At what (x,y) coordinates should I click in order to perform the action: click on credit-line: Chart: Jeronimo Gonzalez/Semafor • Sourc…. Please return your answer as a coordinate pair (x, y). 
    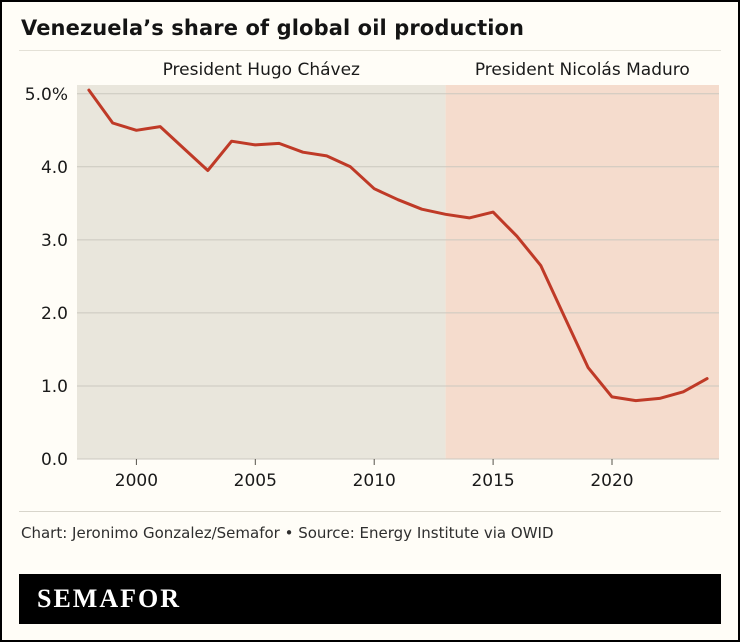
    Looking at the image, I should click on (287, 533).